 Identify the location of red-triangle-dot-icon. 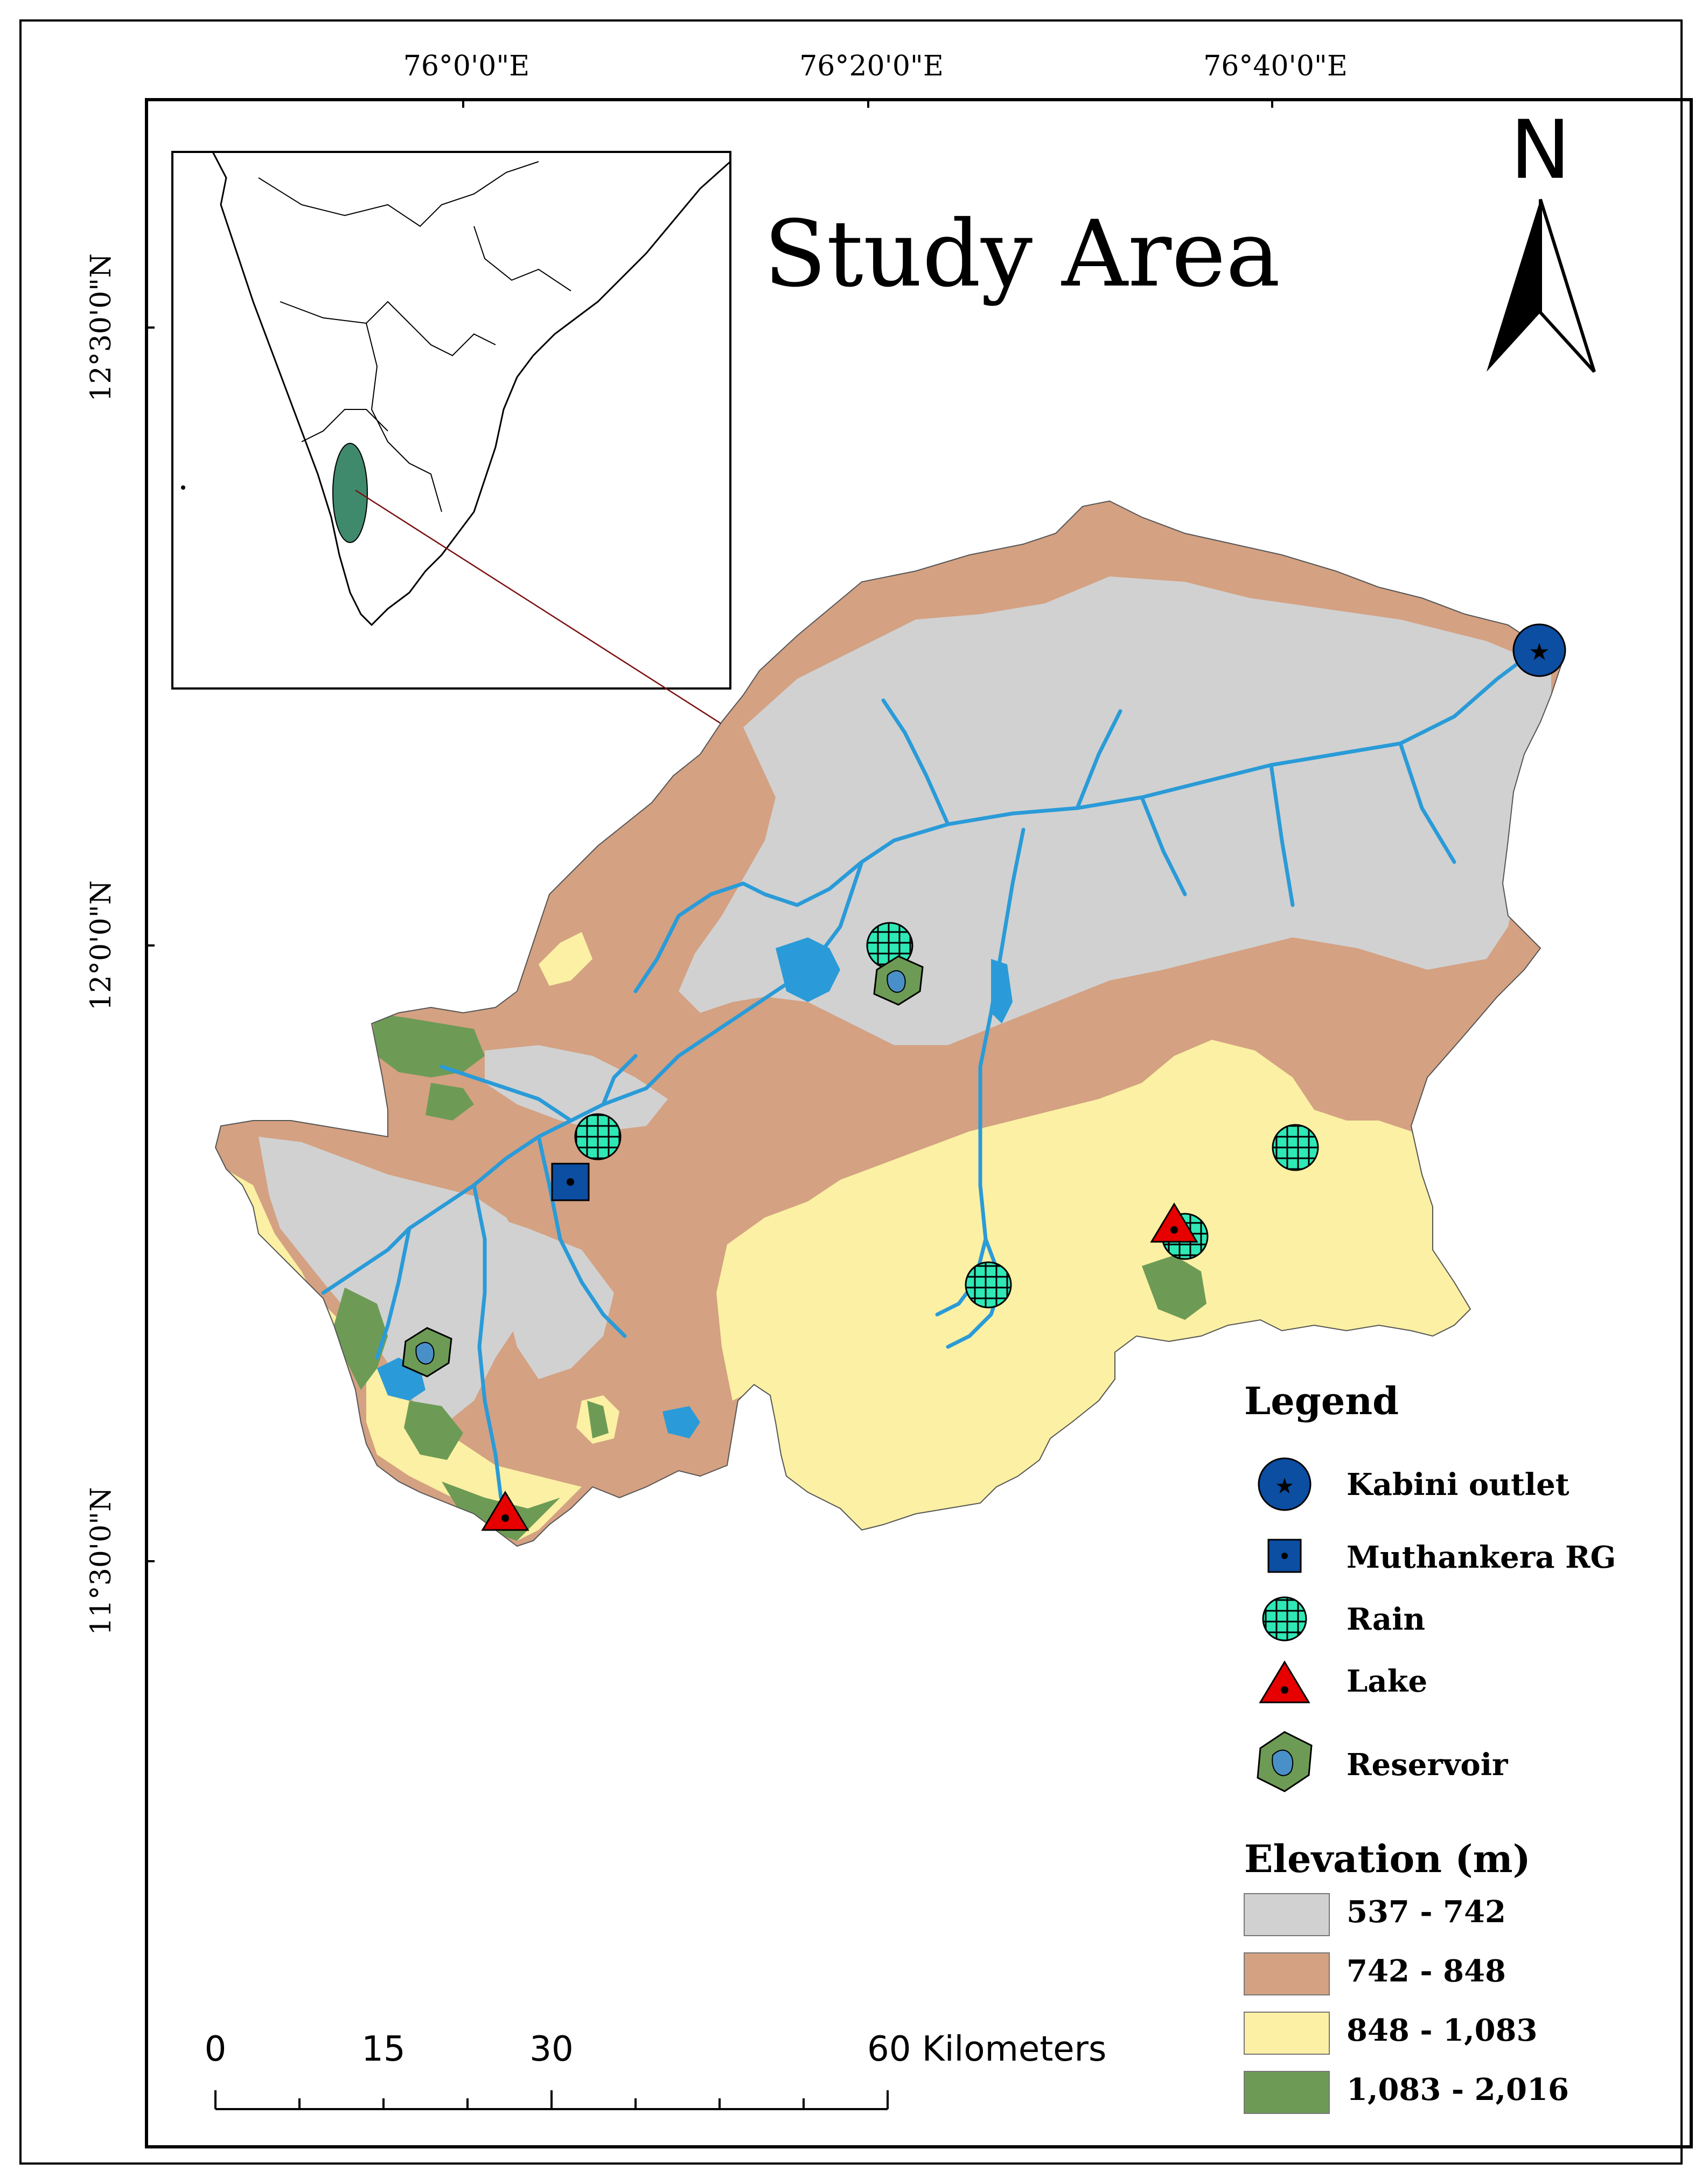
(1284, 1681).